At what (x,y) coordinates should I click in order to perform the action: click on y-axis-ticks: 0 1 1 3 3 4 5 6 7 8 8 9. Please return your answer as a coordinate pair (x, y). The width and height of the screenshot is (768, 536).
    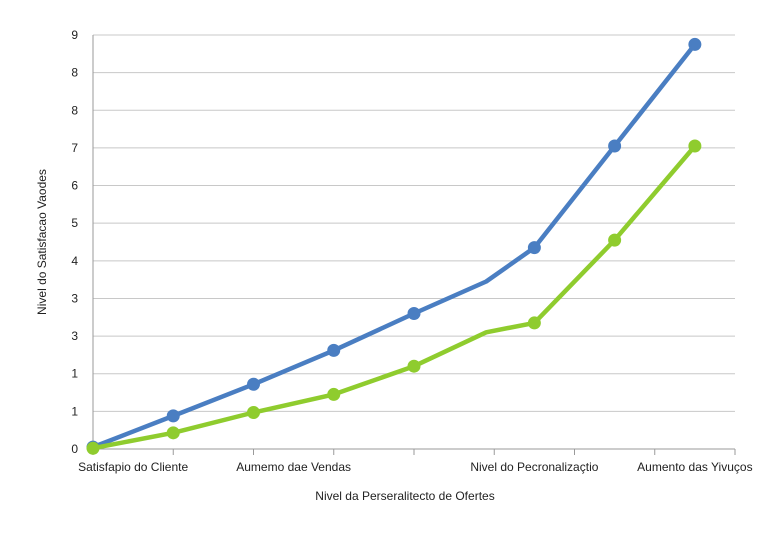
    Looking at the image, I should click on (74, 242).